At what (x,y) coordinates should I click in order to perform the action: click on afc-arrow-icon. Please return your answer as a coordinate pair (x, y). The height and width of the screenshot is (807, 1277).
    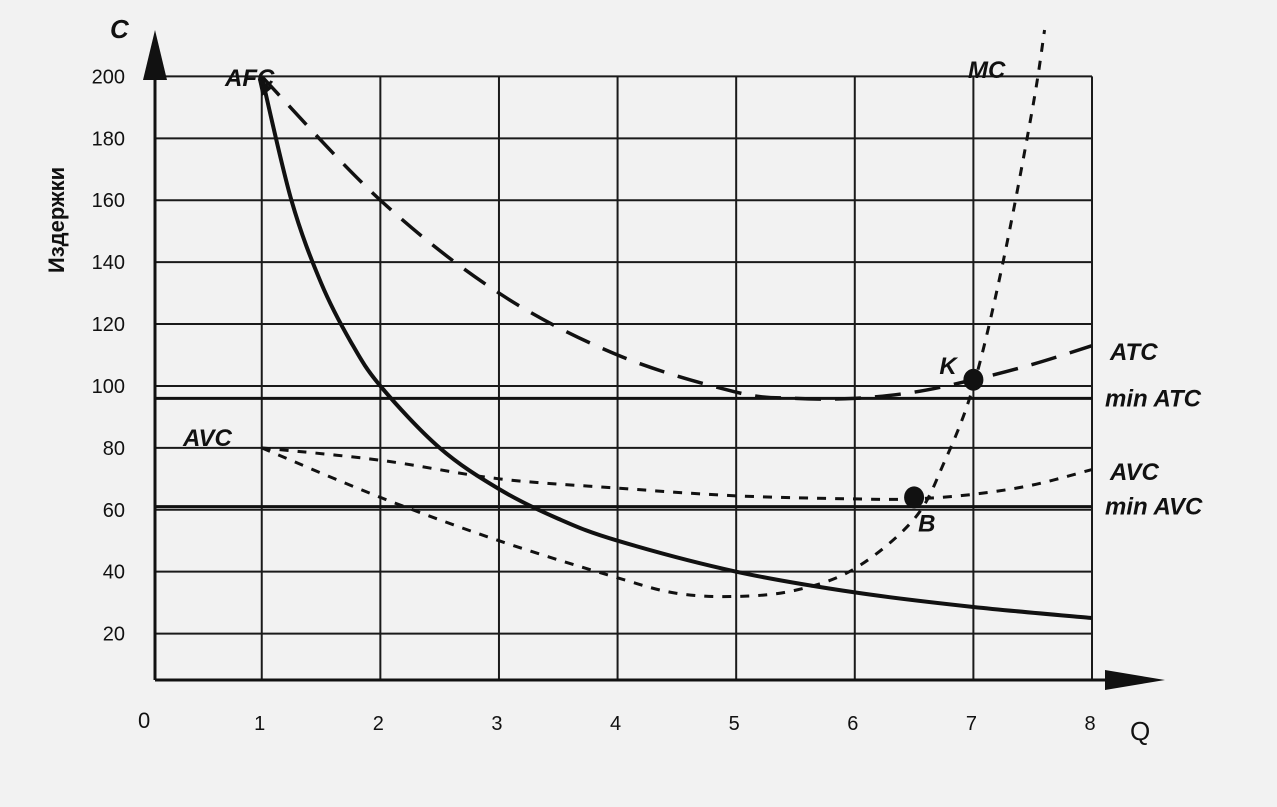
    Looking at the image, I should click on (264, 87).